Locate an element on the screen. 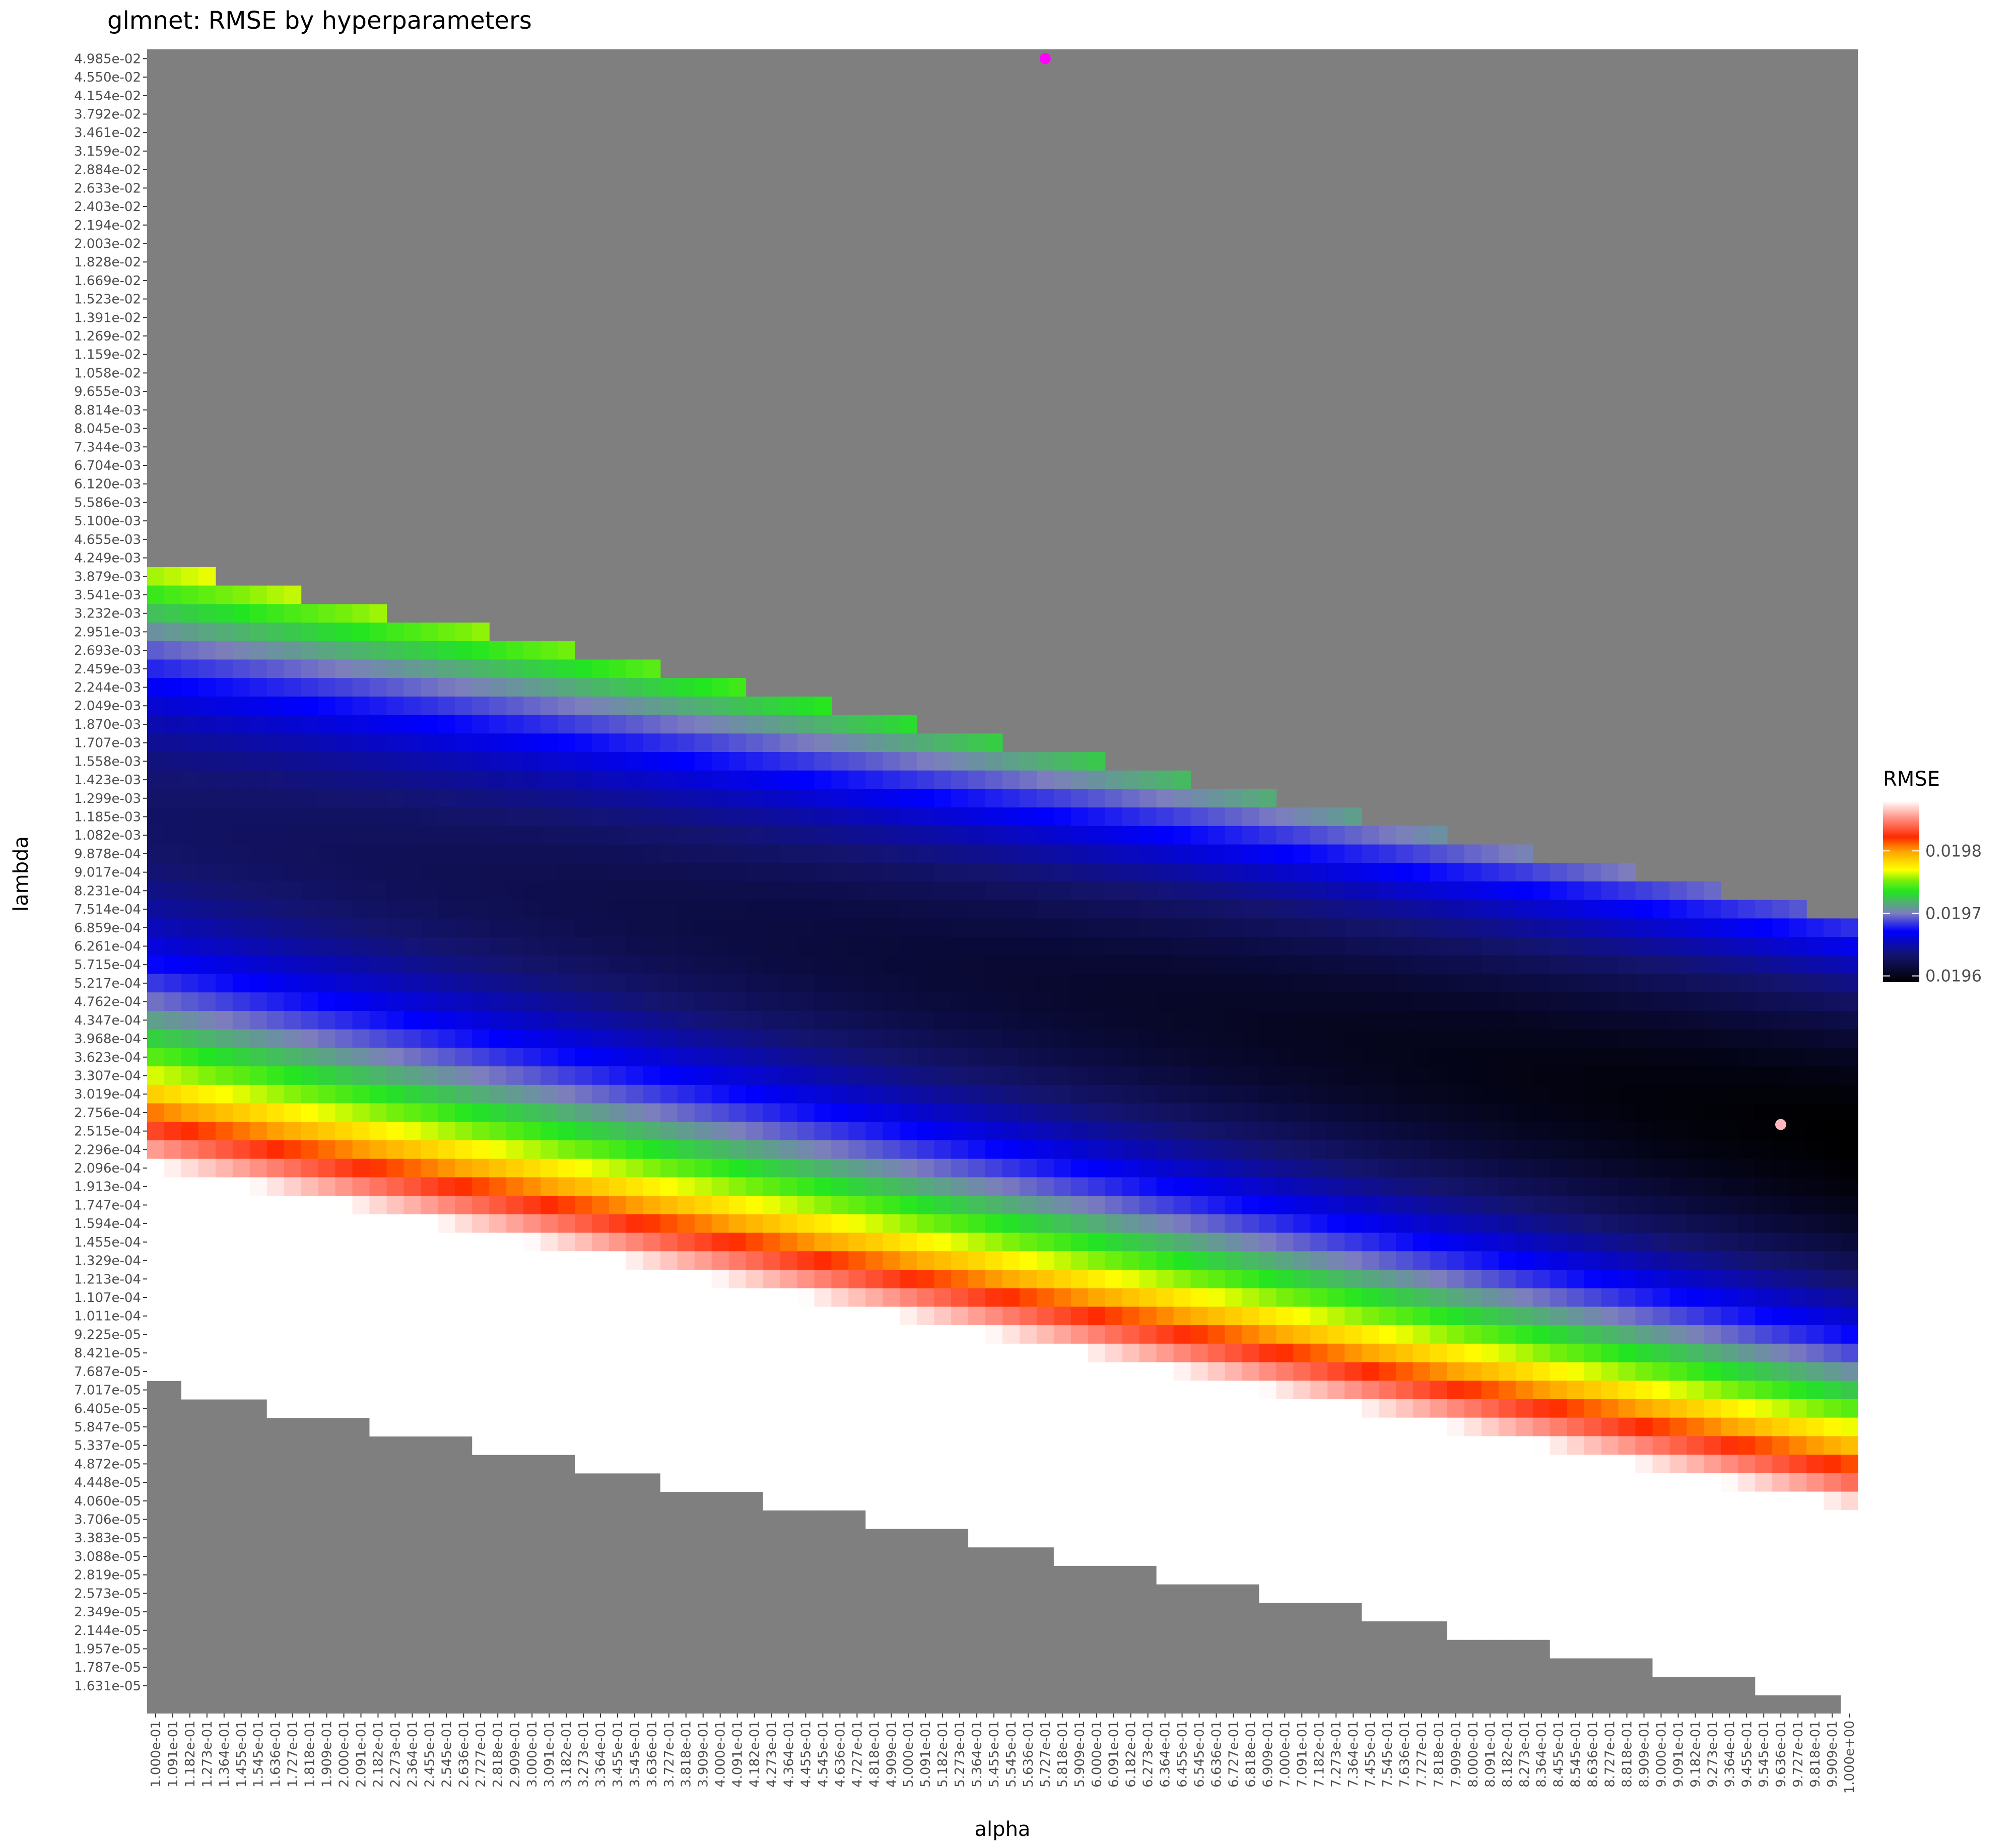 This screenshot has height=1848, width=2015. y-tick-label: 4.985e-02 is located at coordinates (108, 58).